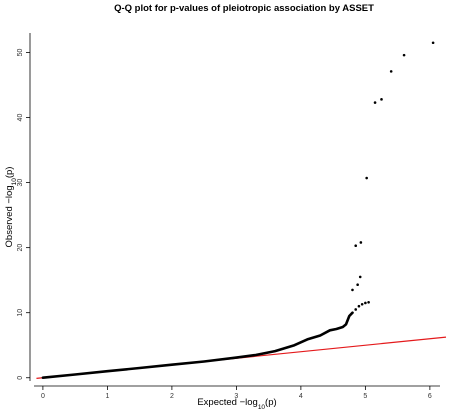 Image resolution: width=474 pixels, height=414 pixels. Describe the element at coordinates (20, 313) in the screenshot. I see `y-tick-label: 10` at that location.